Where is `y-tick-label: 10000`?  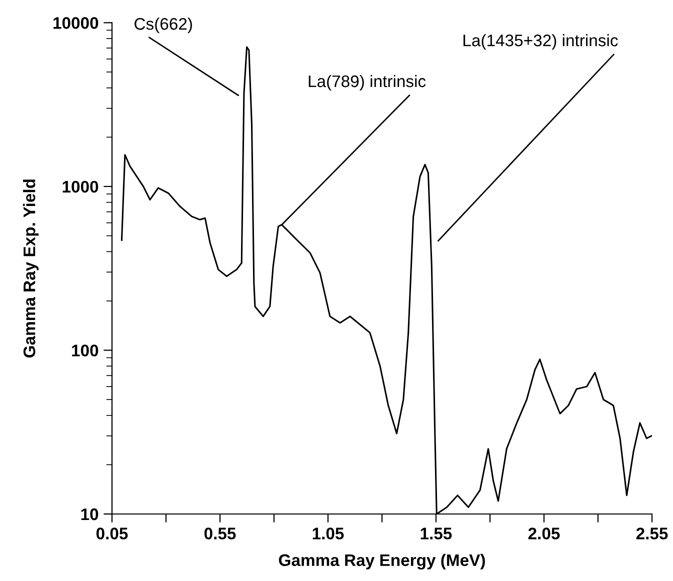 y-tick-label: 10000 is located at coordinates (76, 23).